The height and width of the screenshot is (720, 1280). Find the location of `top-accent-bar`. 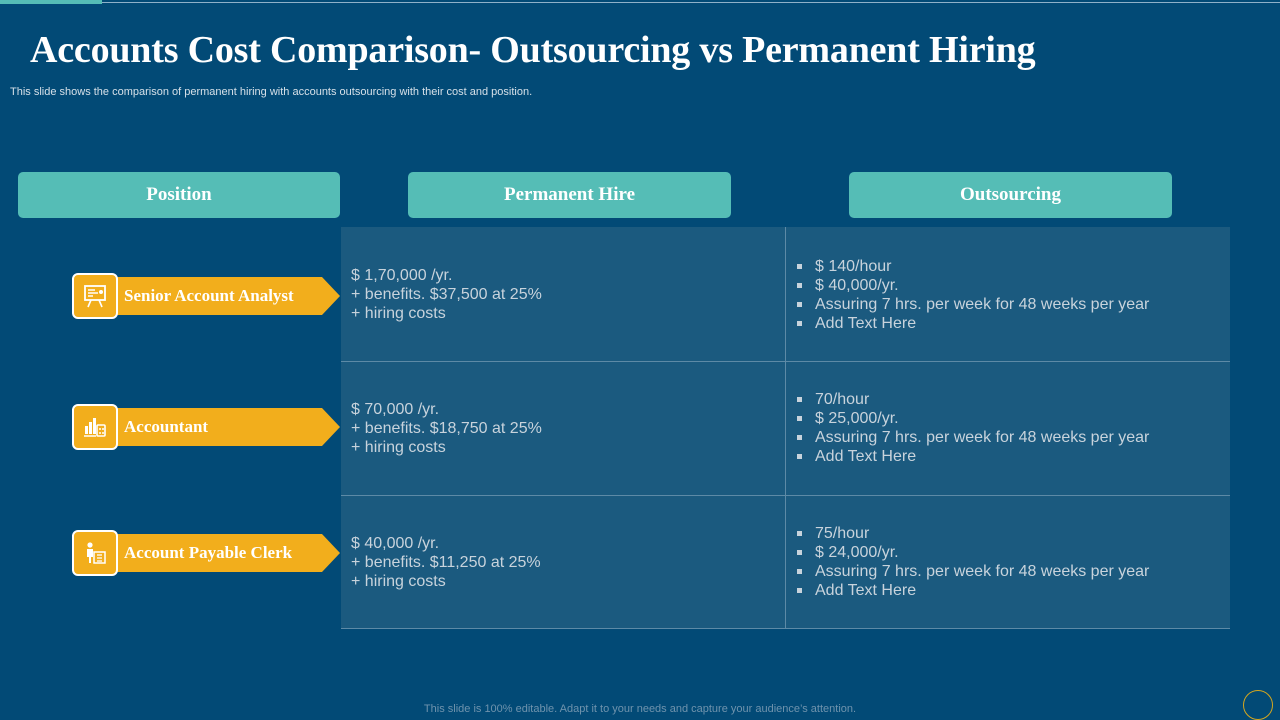

top-accent-bar is located at coordinates (51, 2).